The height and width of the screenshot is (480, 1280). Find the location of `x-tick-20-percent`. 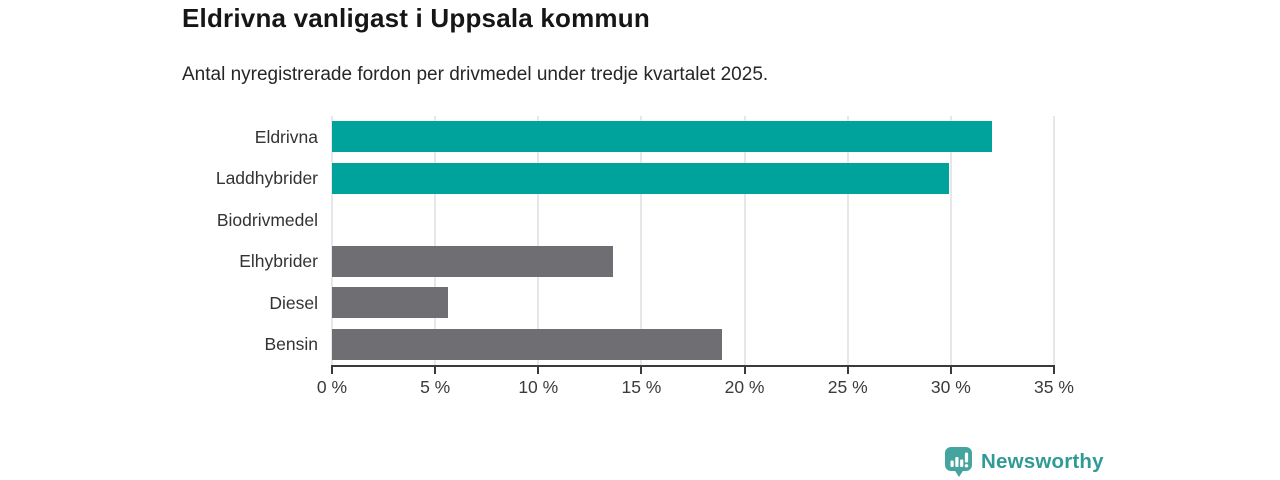

x-tick-20-percent is located at coordinates (744, 369).